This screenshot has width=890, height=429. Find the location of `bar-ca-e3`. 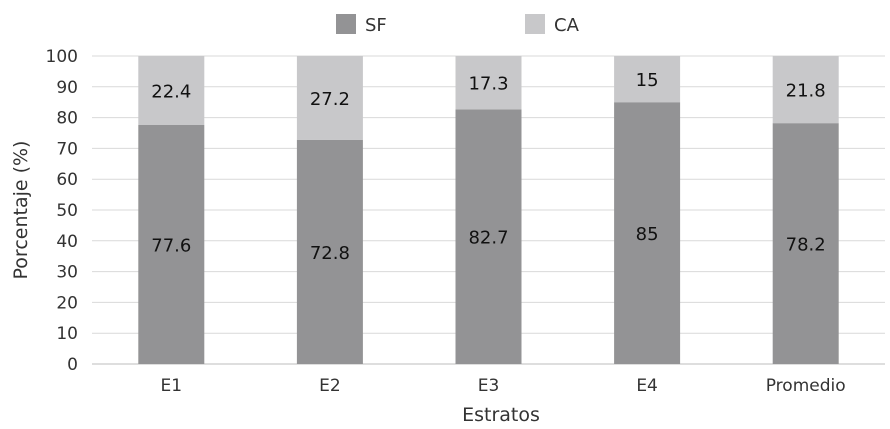

bar-ca-e3 is located at coordinates (488, 83).